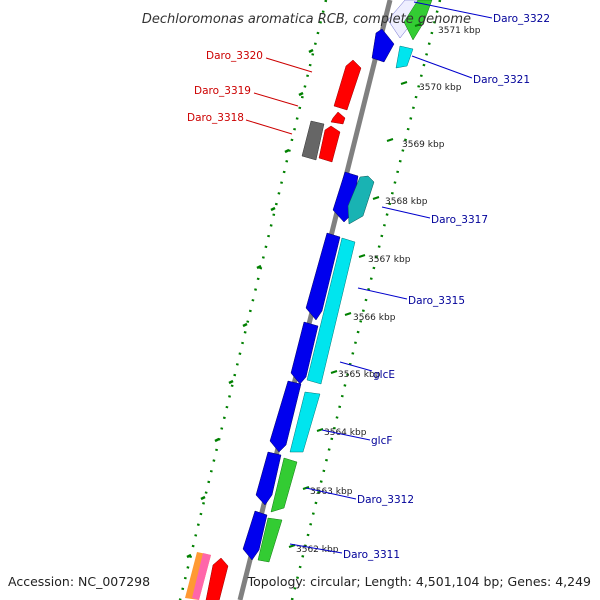  Describe the element at coordinates (215, 118) in the screenshot. I see `gene-label-daro-3318: Daro_3318` at that location.